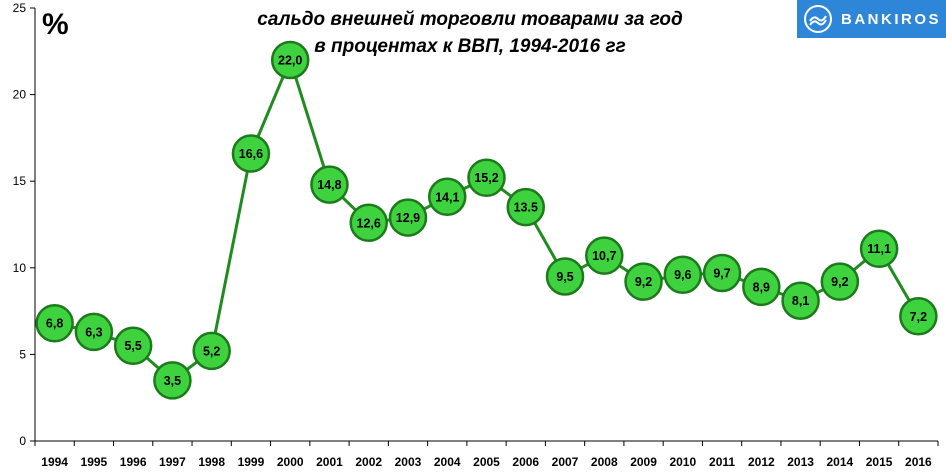 The image size is (946, 473). Describe the element at coordinates (722, 462) in the screenshot. I see `x-tick-label: 2011` at that location.